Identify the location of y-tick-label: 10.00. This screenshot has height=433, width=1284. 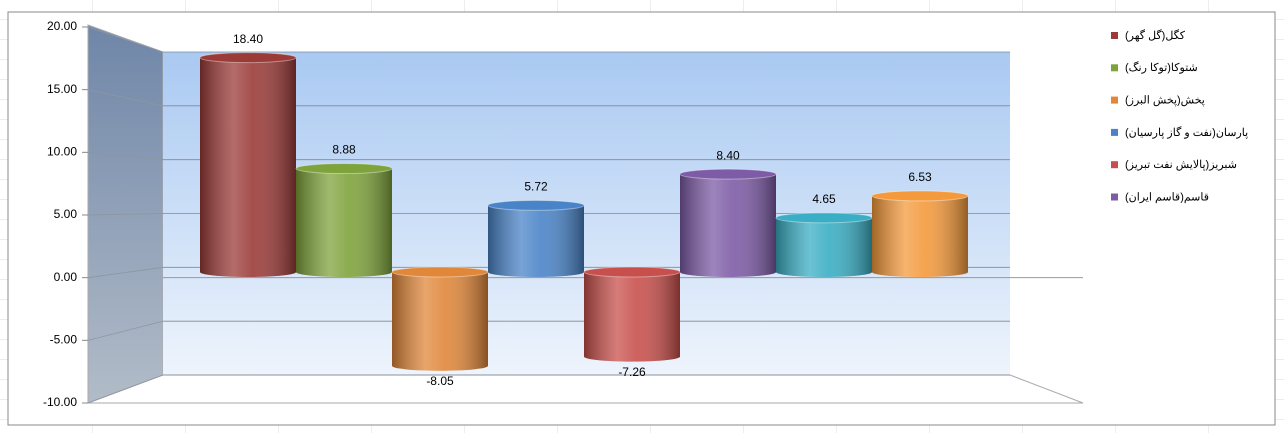
(62, 152).